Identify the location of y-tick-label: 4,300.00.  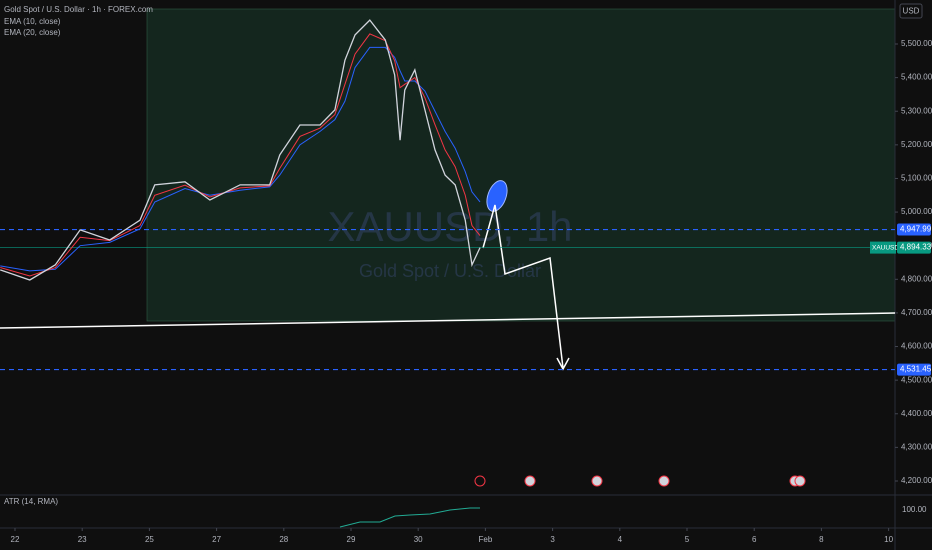
(916, 446).